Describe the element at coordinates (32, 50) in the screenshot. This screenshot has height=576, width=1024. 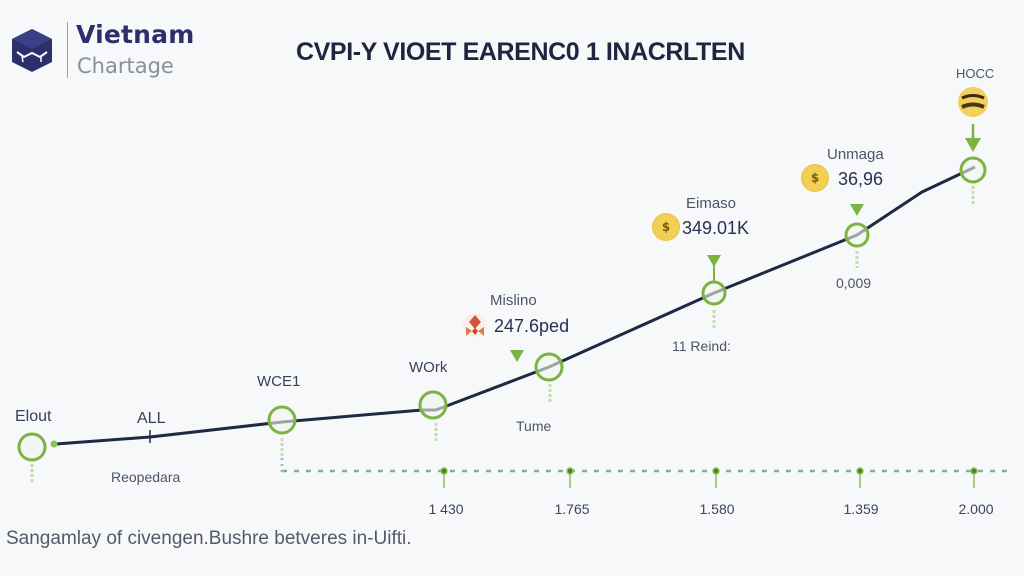
I see `logo-cube-icon` at that location.